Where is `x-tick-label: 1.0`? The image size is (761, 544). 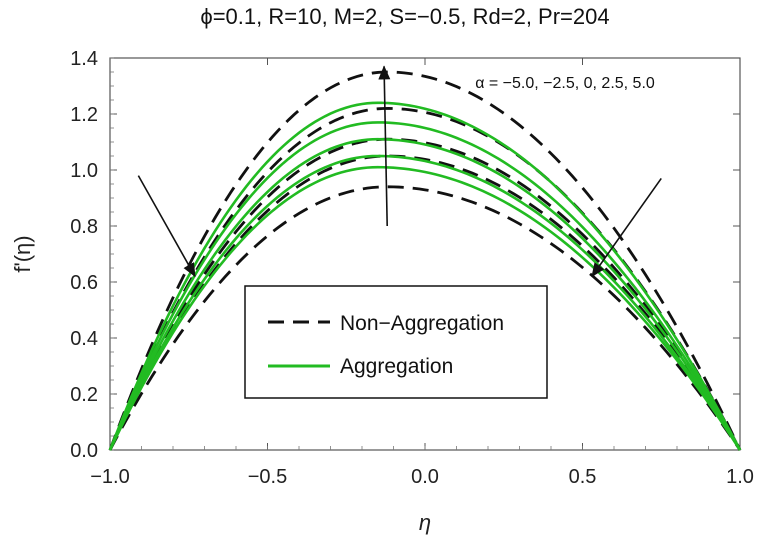 x-tick-label: 1.0 is located at coordinates (740, 477).